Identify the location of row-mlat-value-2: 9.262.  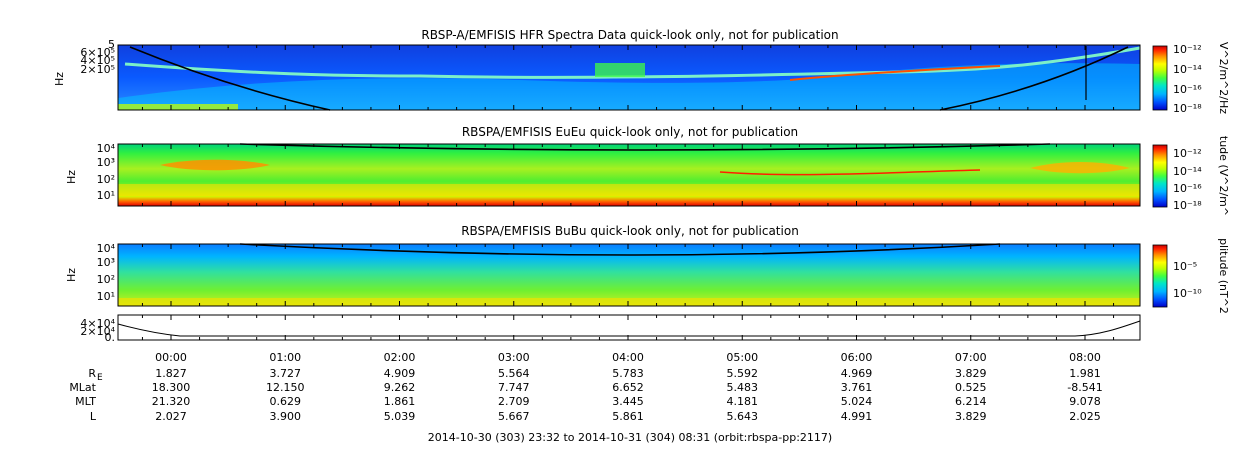
(400, 387).